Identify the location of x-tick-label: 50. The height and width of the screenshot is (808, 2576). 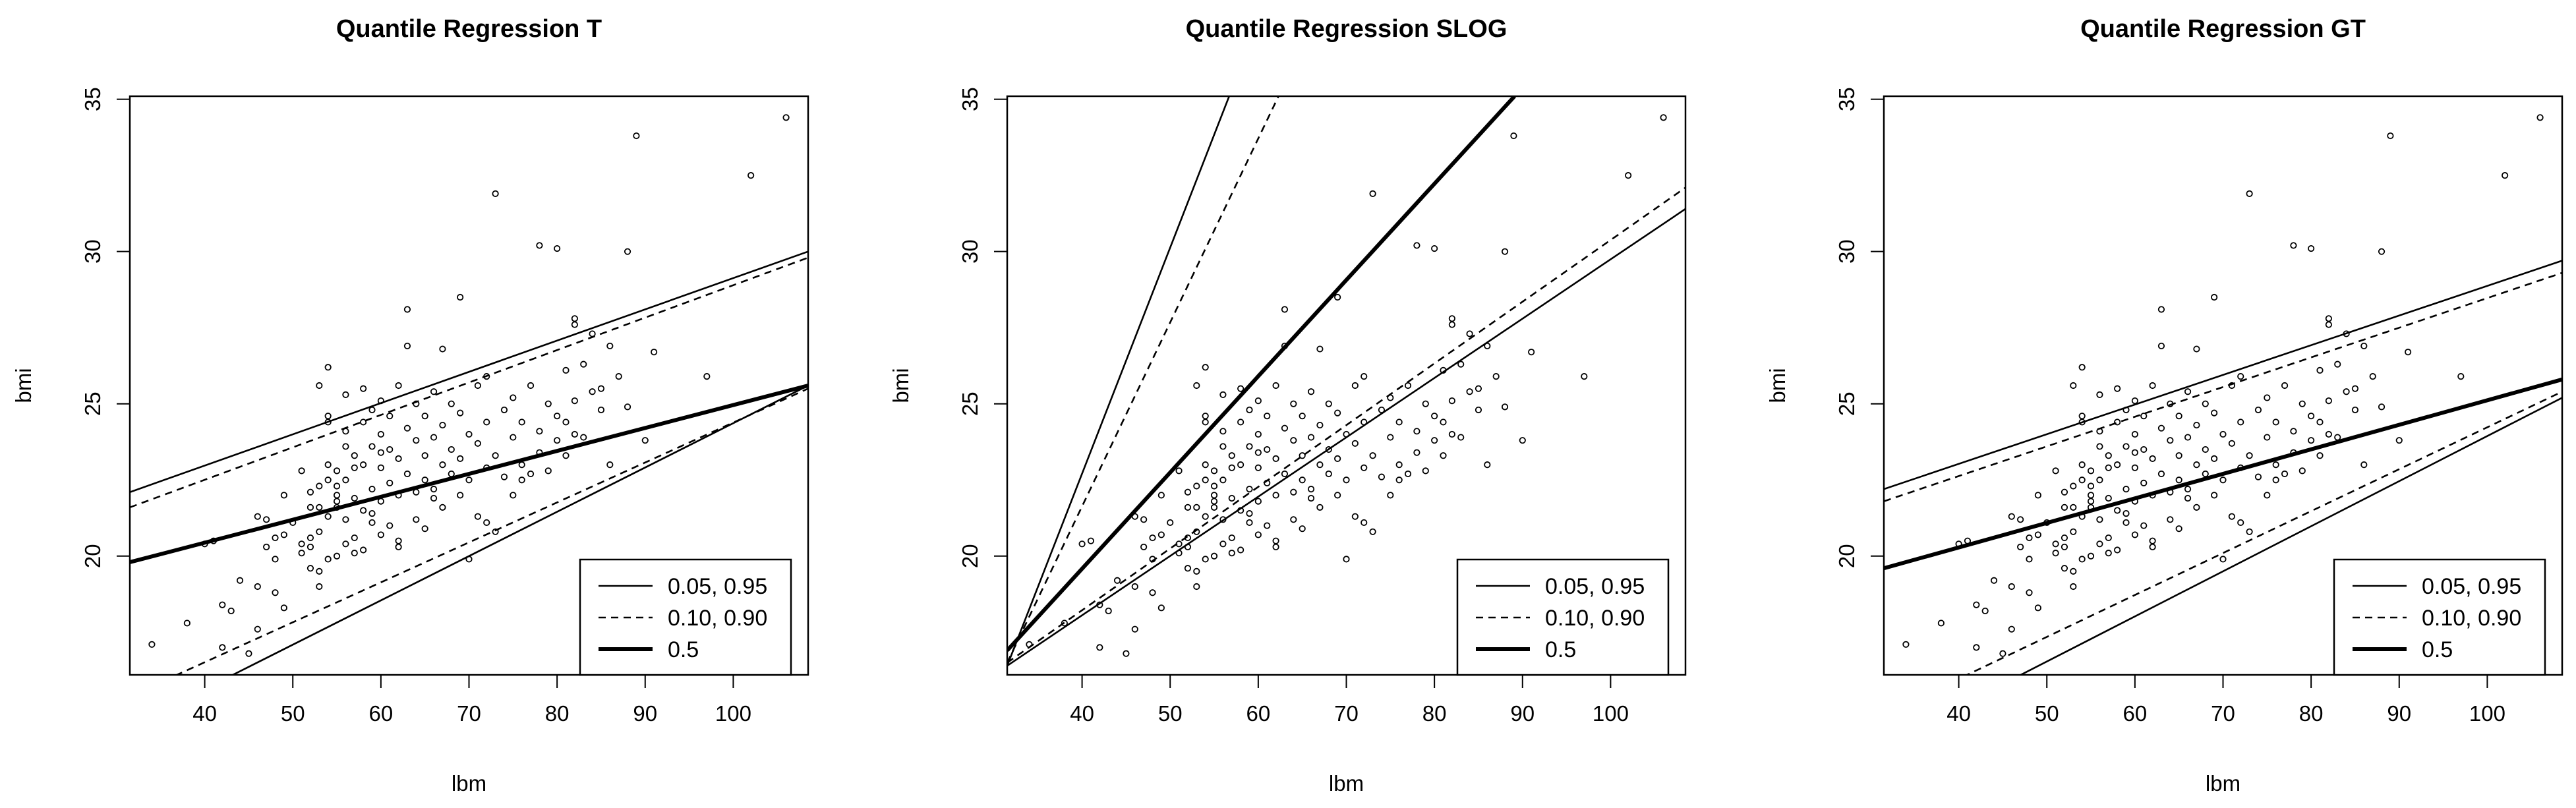
(293, 713).